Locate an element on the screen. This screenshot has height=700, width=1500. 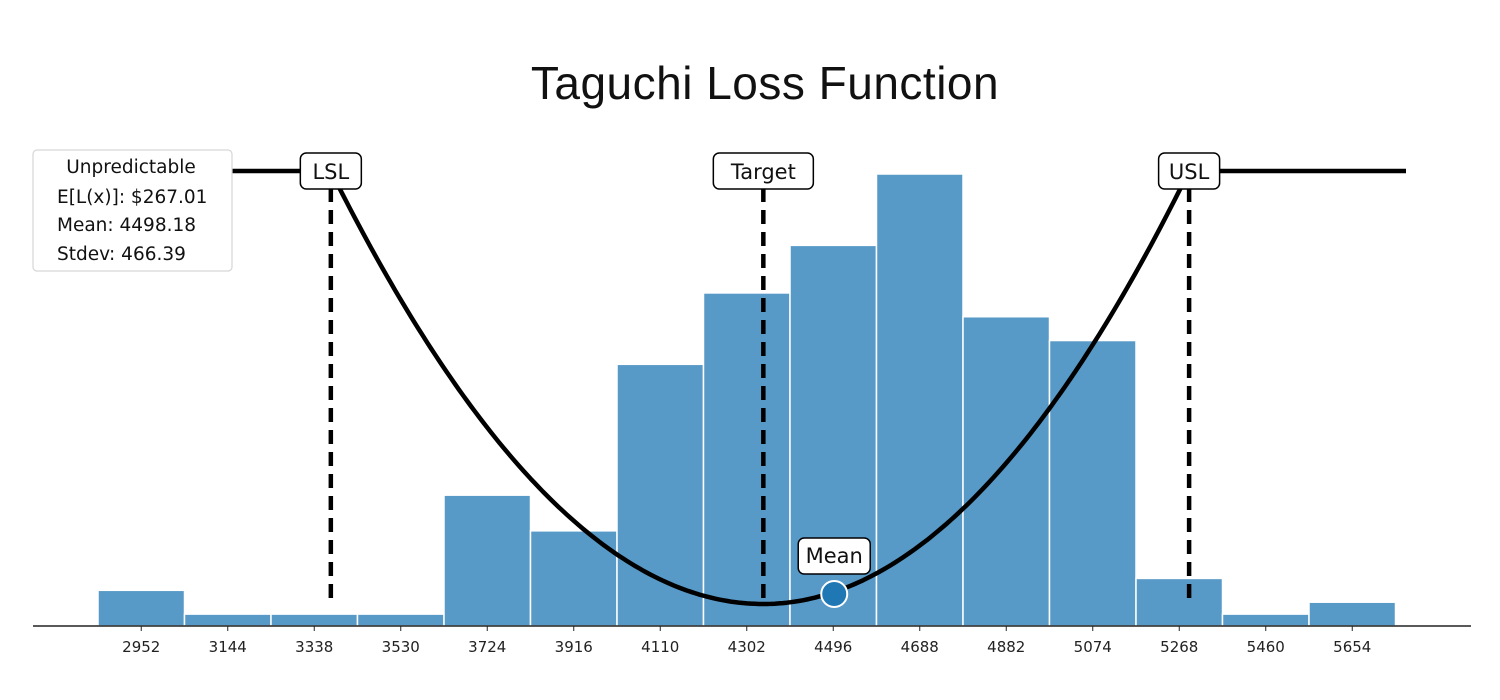
x-tick-label: 4496 is located at coordinates (833, 647).